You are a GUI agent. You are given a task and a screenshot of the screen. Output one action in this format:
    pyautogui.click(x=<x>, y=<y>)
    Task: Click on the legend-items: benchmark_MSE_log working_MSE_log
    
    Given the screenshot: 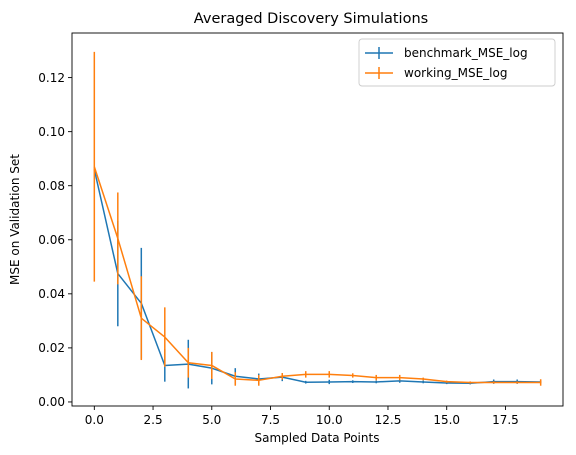 What is the action you would take?
    pyautogui.click(x=446, y=63)
    